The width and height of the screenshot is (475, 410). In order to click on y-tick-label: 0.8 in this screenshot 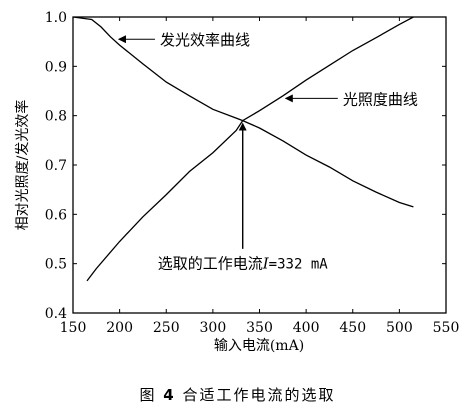, I will do `click(56, 117)`.